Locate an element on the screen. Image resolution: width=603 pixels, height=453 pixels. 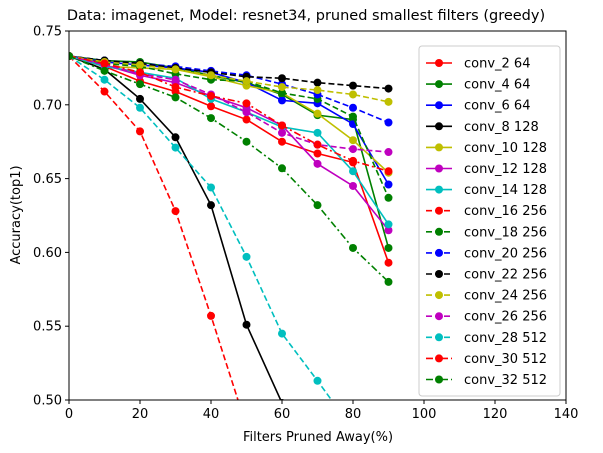
y-tick-label: 0.65 is located at coordinates (47, 179).